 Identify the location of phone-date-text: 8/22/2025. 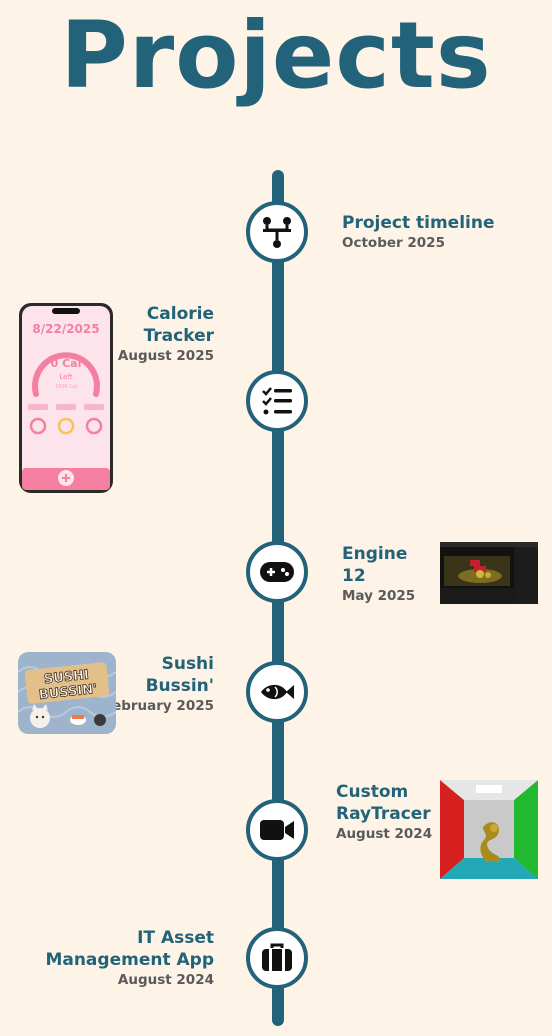
(65, 329).